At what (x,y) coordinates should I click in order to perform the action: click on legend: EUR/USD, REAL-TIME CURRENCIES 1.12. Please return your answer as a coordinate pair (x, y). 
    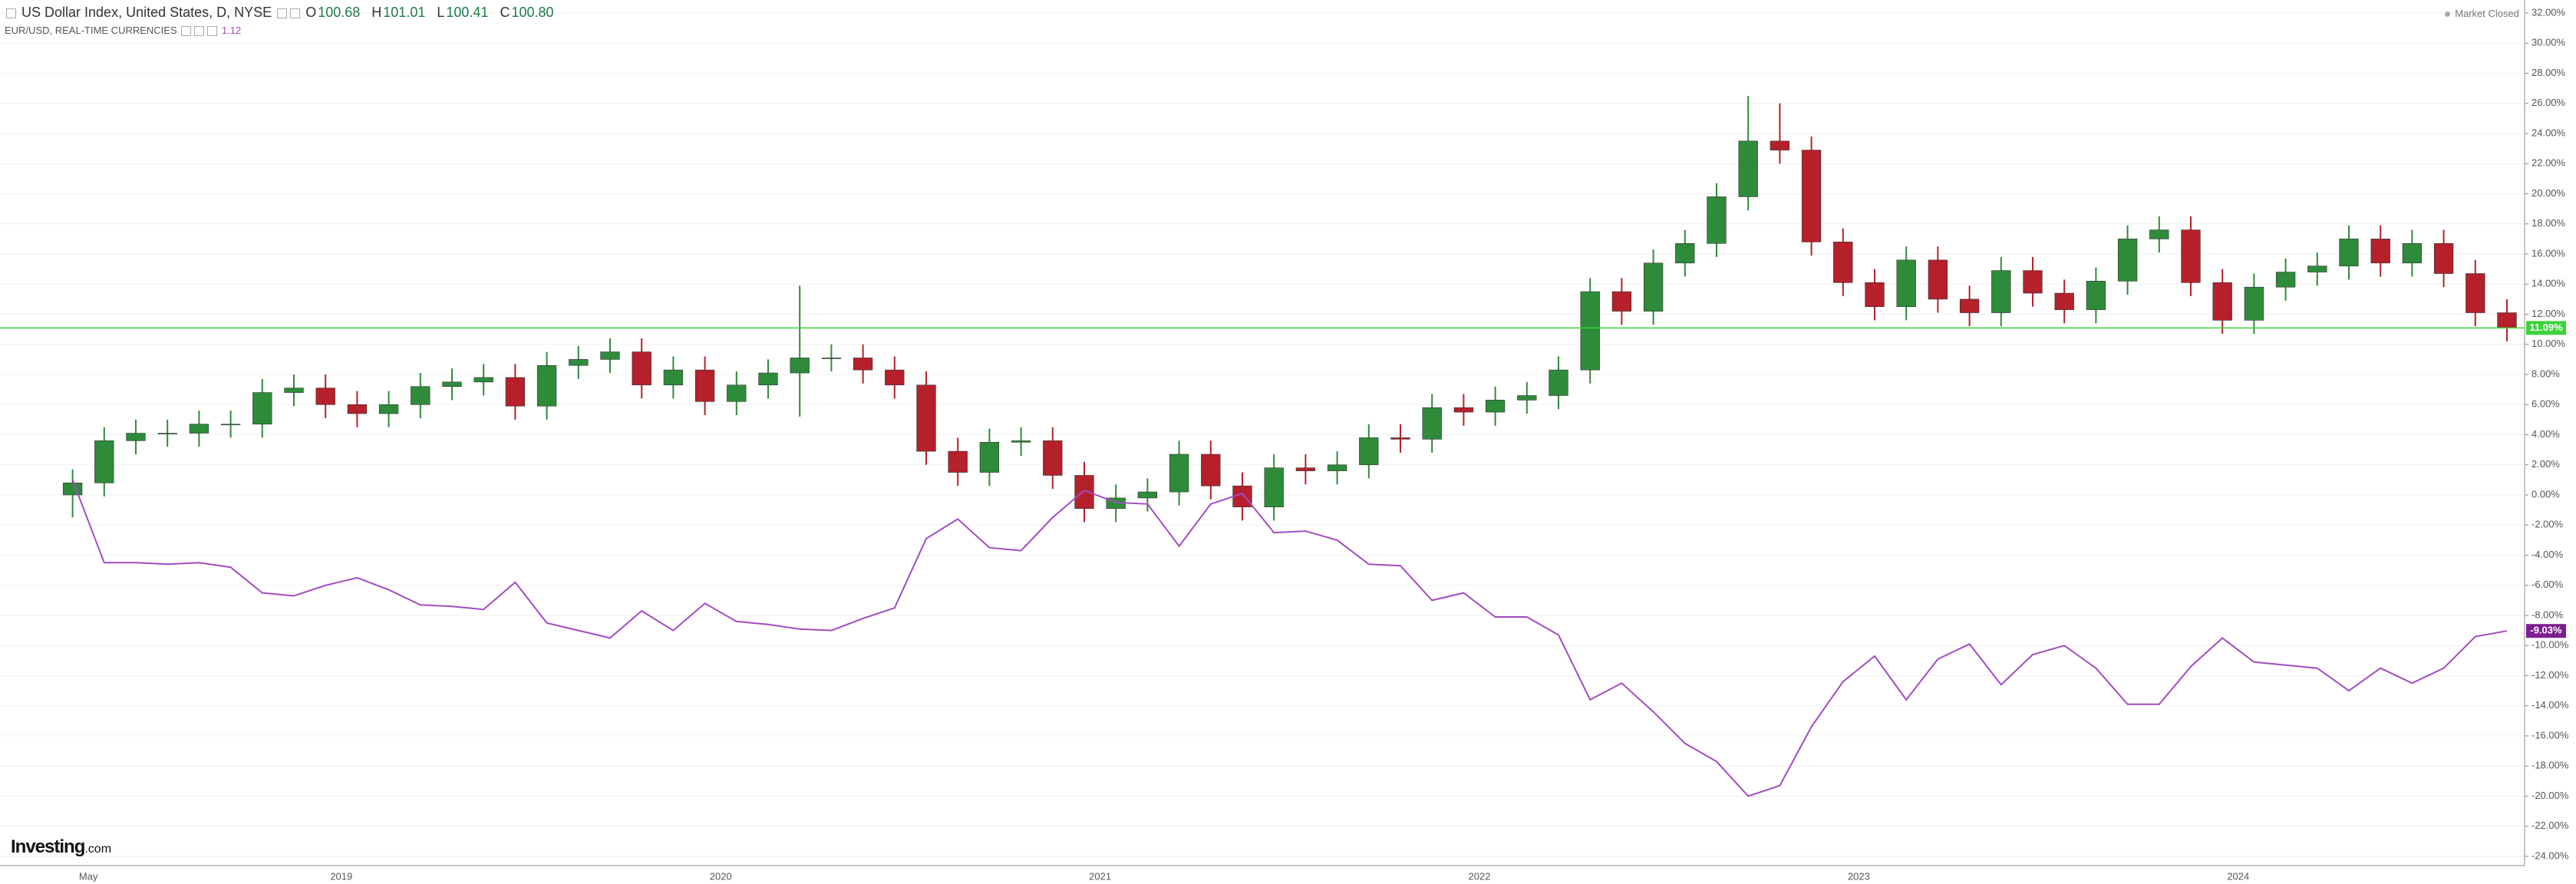
    Looking at the image, I should click on (123, 31).